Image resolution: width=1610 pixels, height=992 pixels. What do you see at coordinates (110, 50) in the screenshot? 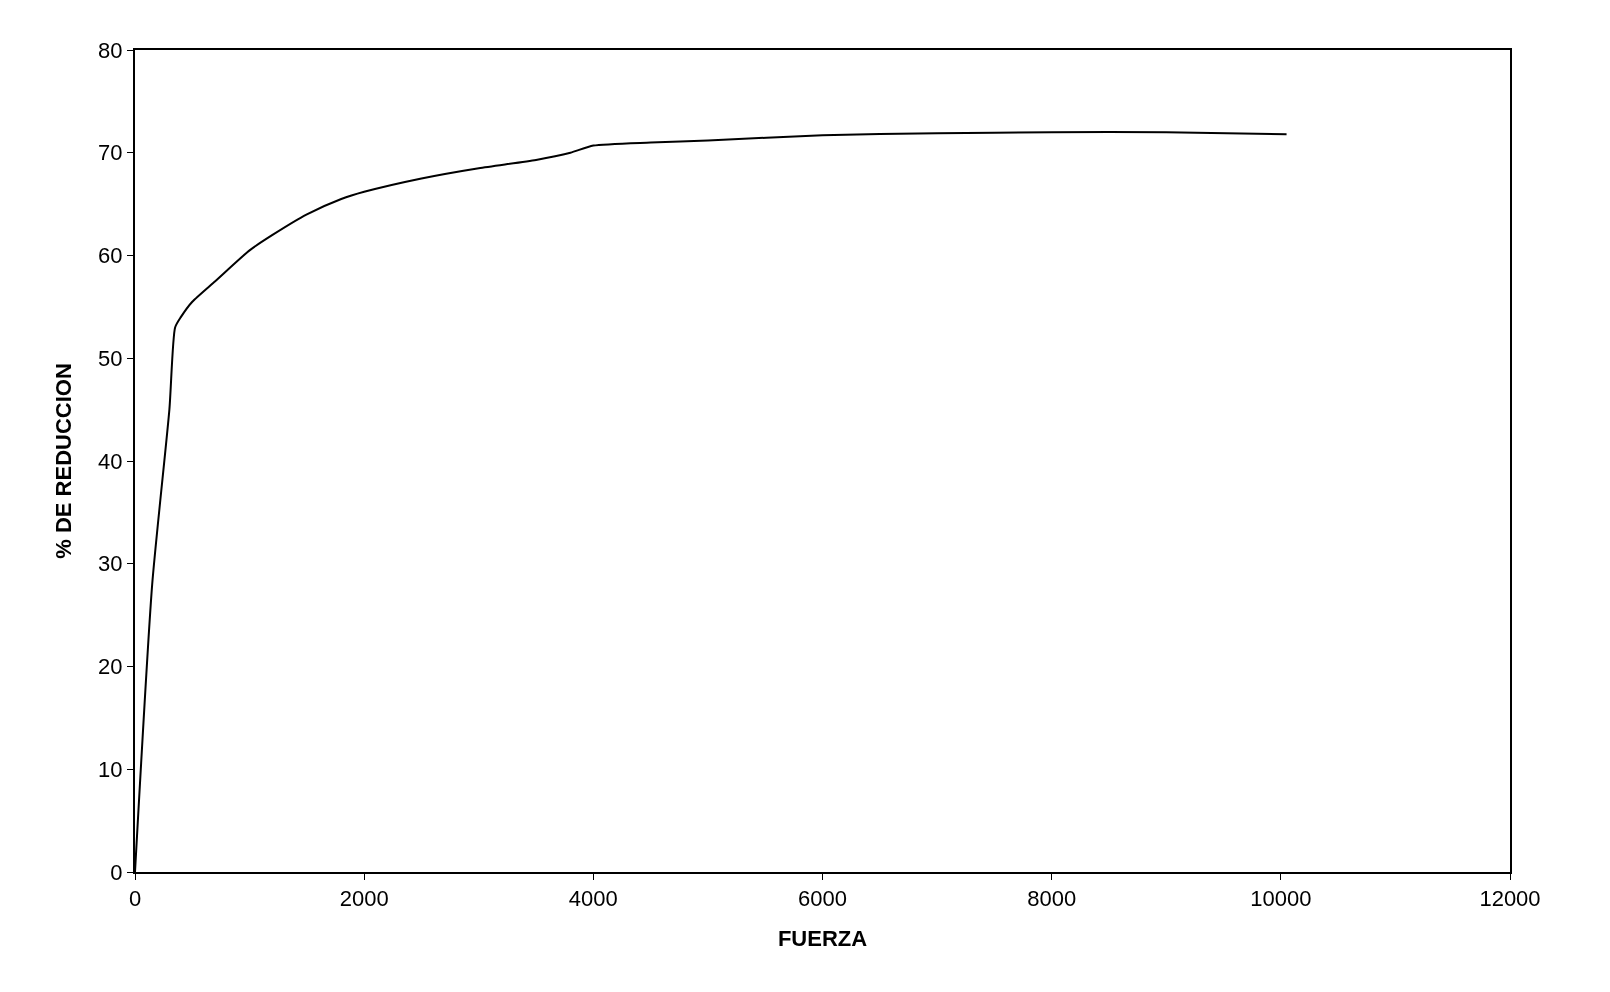
I see `y-tick-label: 80` at bounding box center [110, 50].